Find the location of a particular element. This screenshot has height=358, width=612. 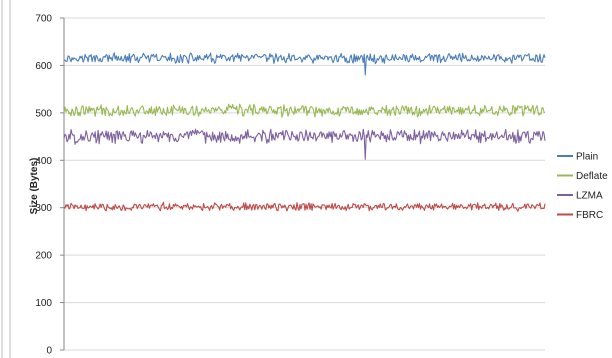

series-line-deflate is located at coordinates (304, 110).